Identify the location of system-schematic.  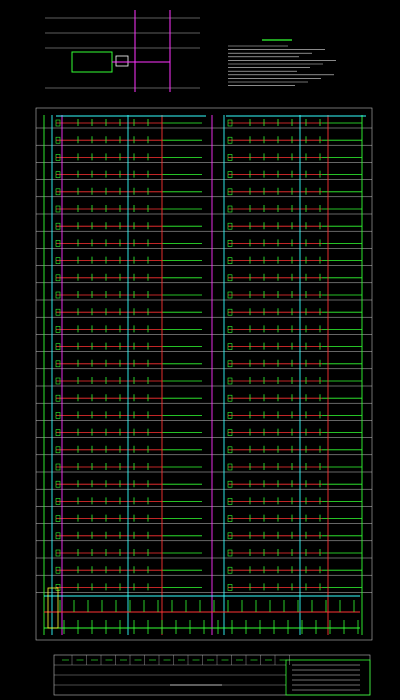
(122, 51).